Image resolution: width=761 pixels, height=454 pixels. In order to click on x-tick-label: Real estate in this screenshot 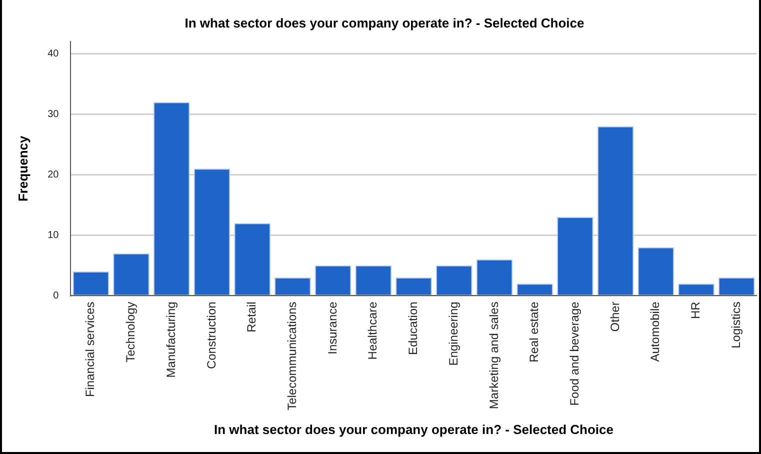, I will do `click(534, 331)`.